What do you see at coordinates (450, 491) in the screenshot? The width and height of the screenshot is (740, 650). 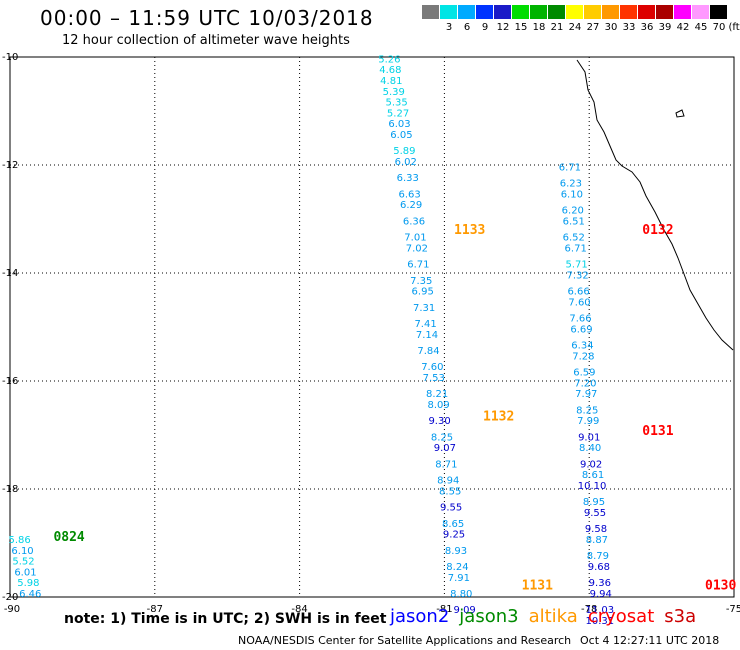 I see `swh-value: 8.55` at bounding box center [450, 491].